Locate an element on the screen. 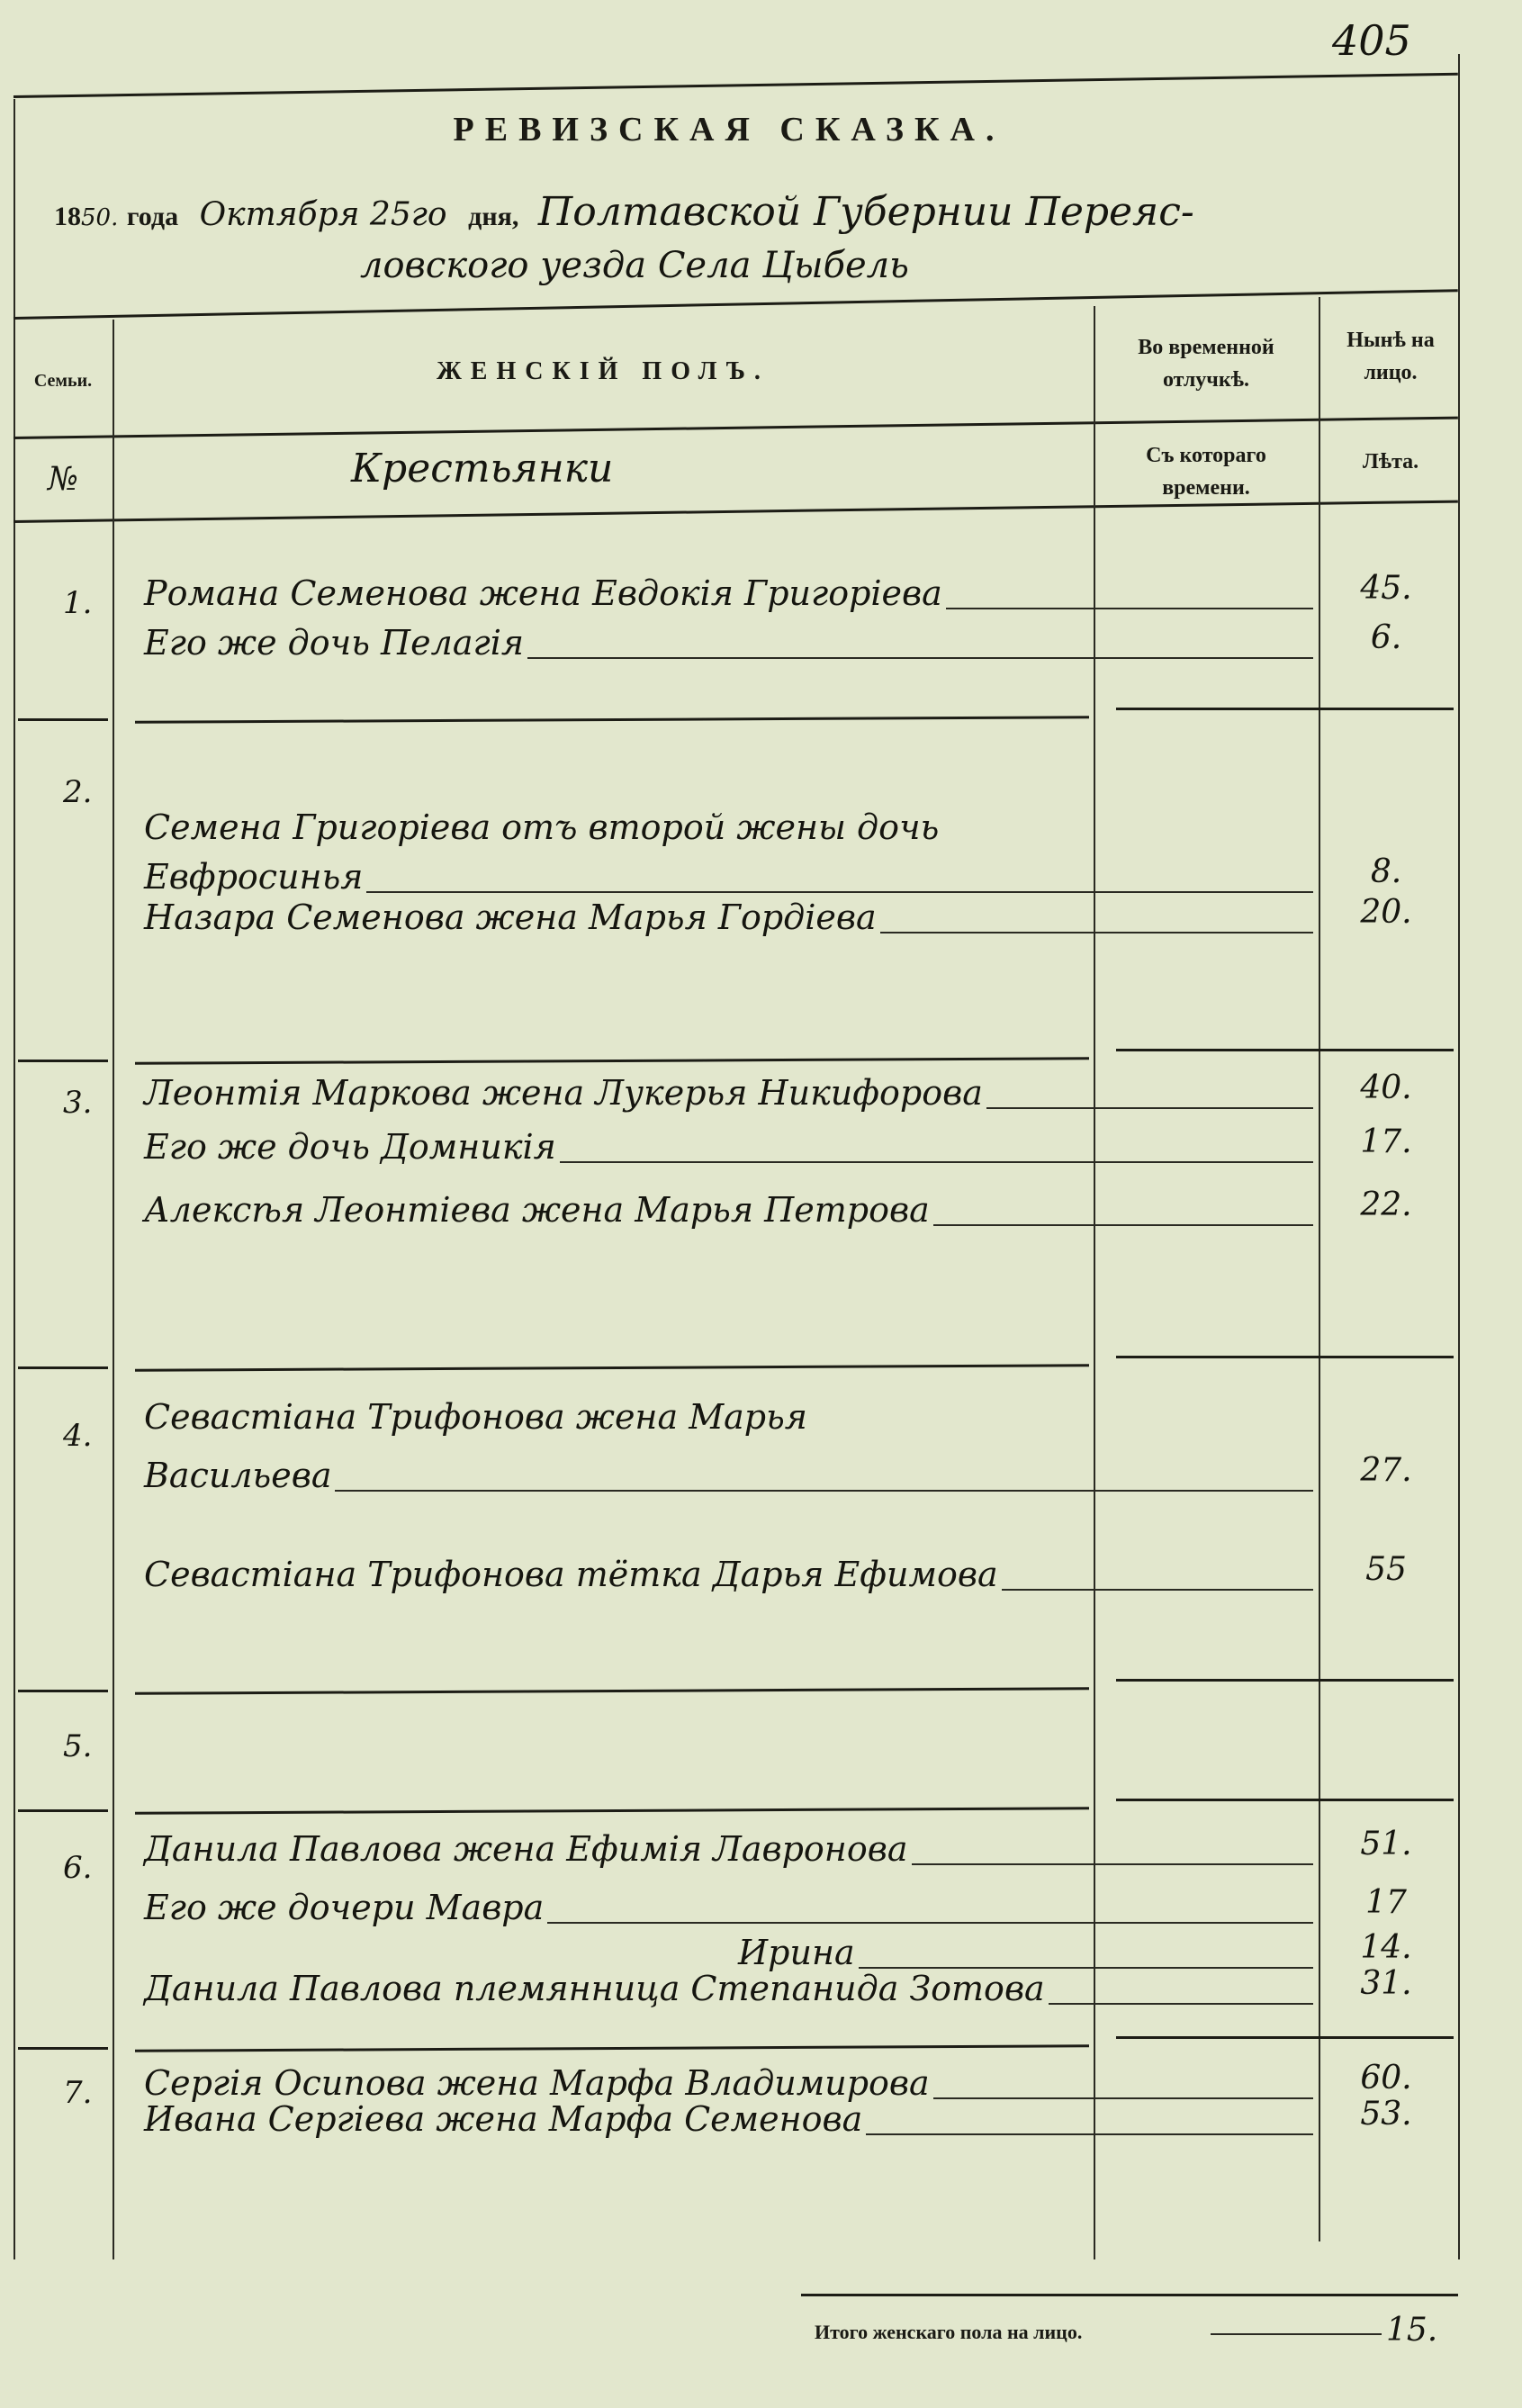  location-line-1: Полтавской Губернии Переяс- is located at coordinates (865, 212).